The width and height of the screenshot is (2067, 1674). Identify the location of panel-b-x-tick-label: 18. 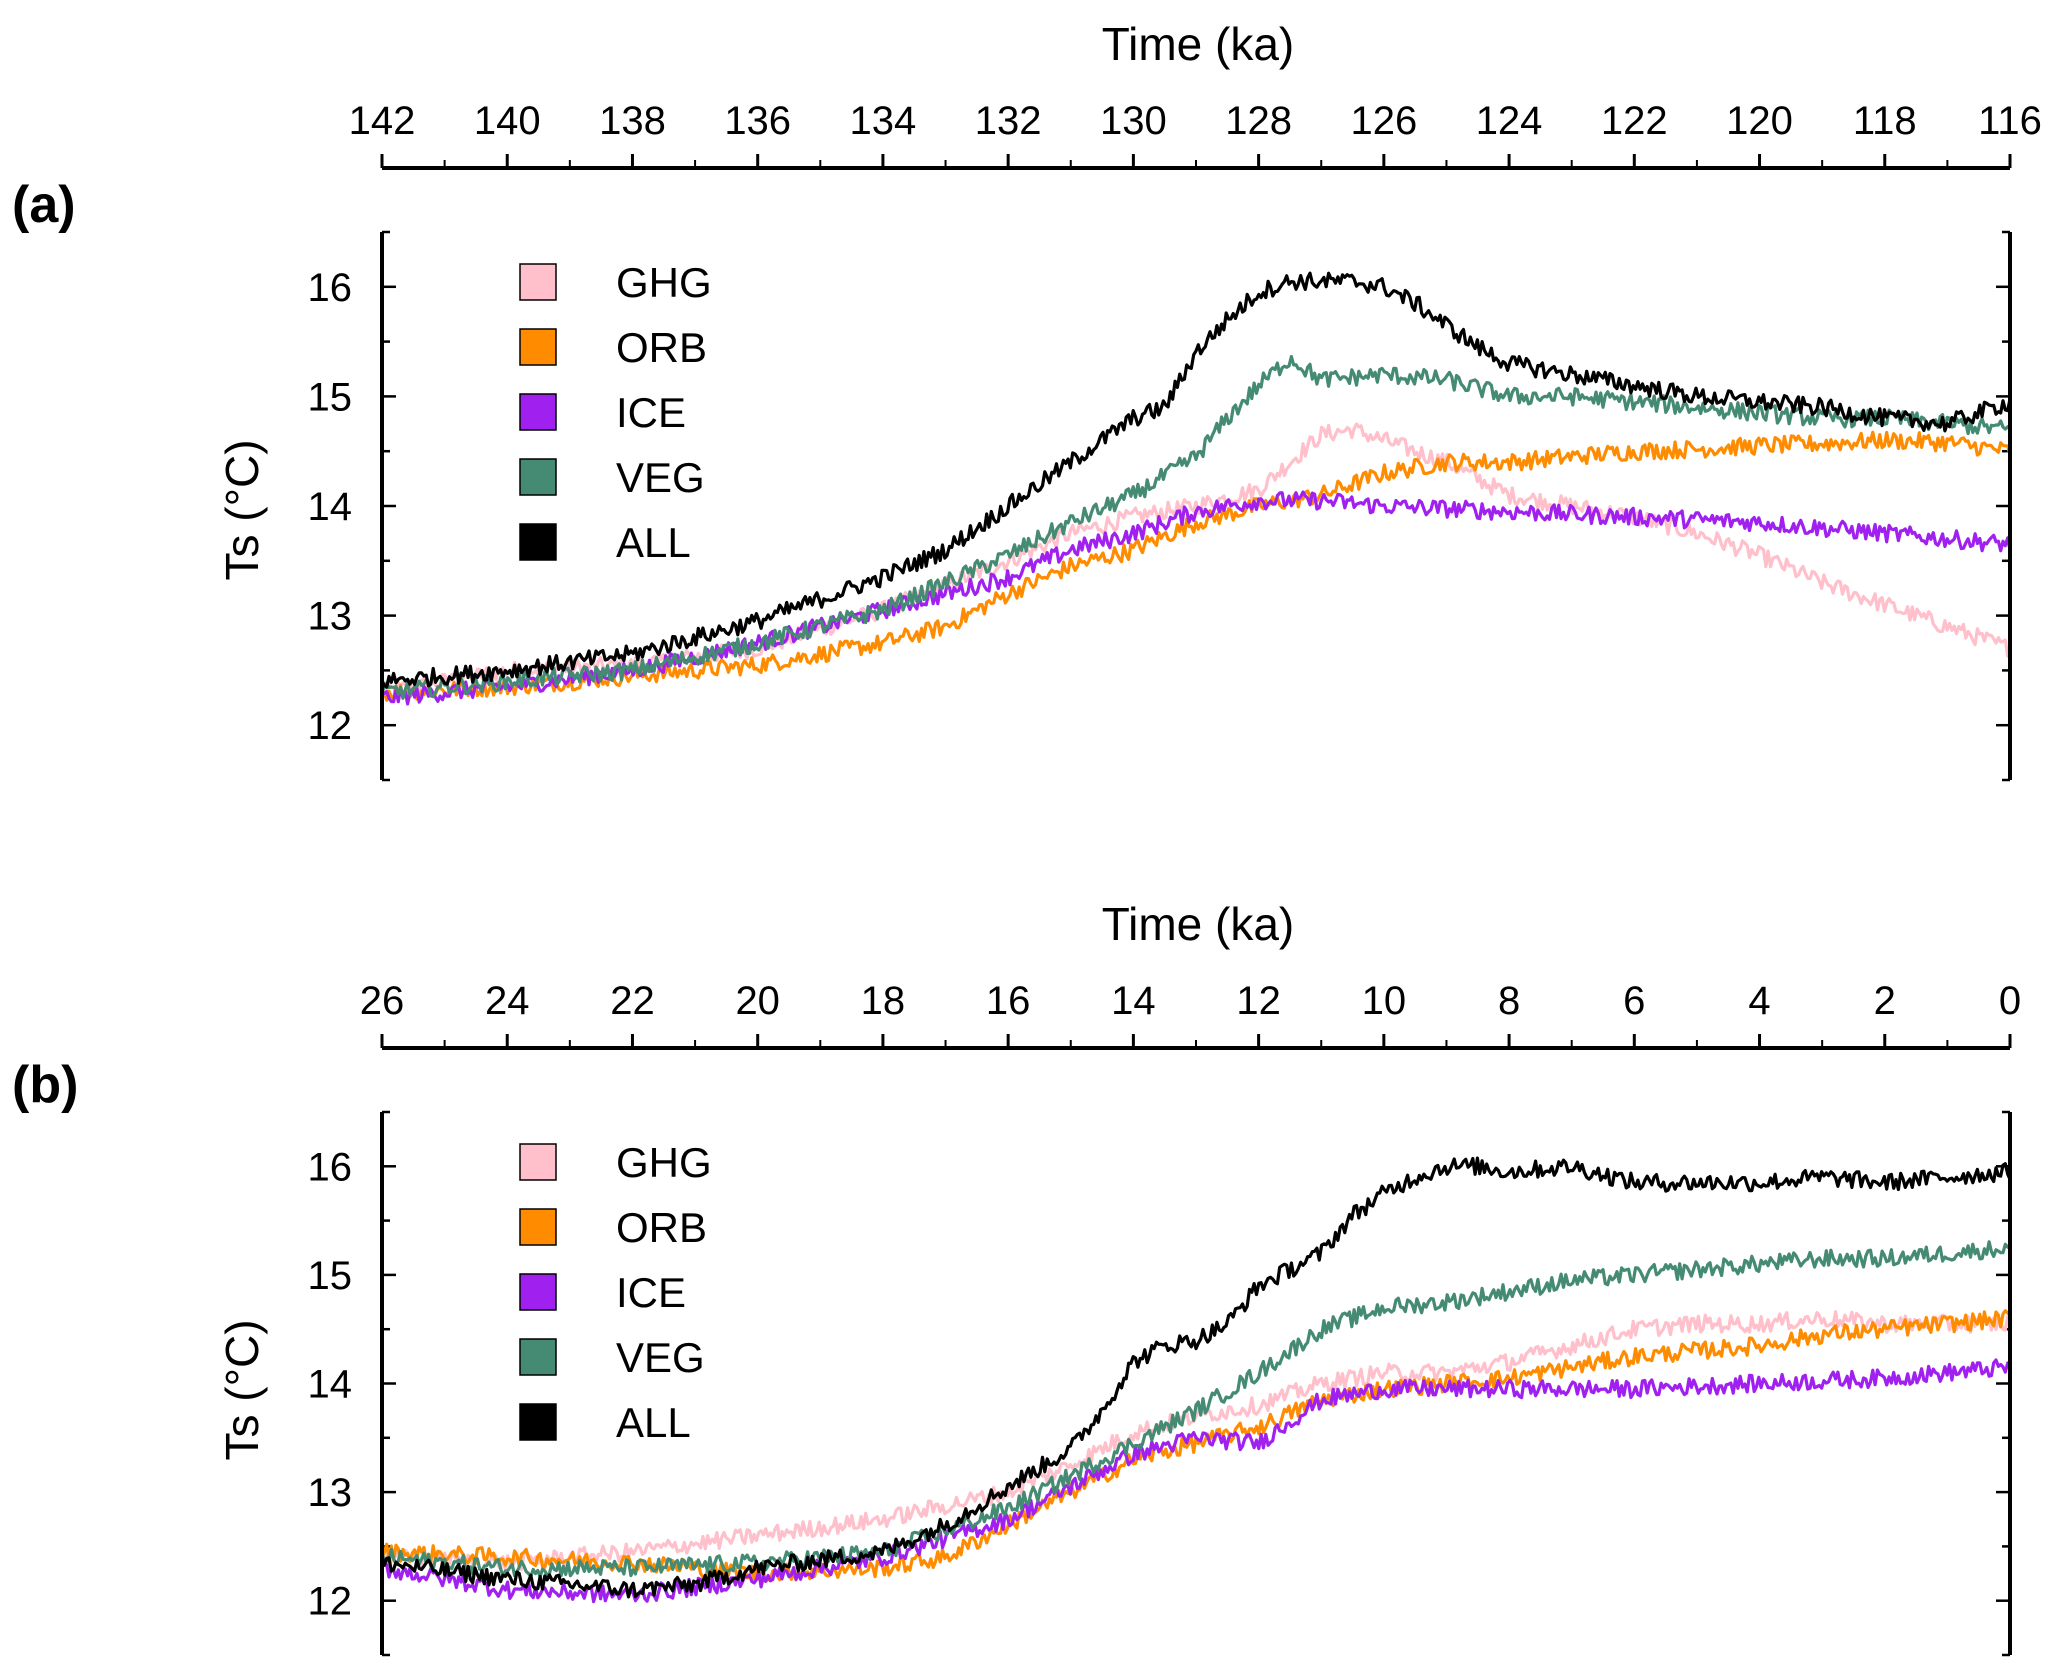
(883, 1001).